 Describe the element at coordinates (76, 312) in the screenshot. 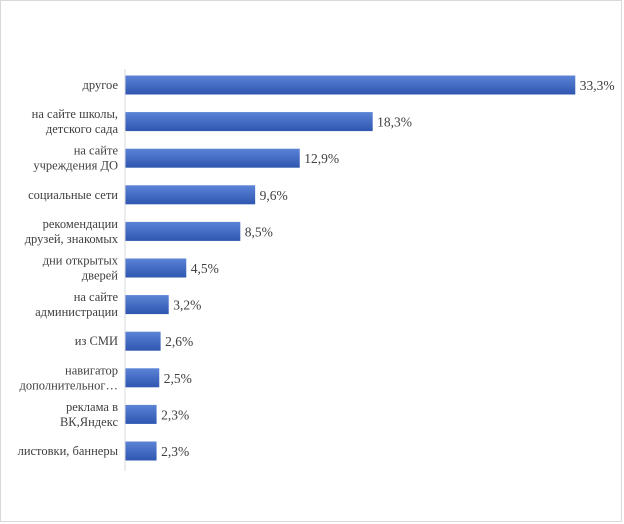

I see `category-label-line: администрации` at that location.